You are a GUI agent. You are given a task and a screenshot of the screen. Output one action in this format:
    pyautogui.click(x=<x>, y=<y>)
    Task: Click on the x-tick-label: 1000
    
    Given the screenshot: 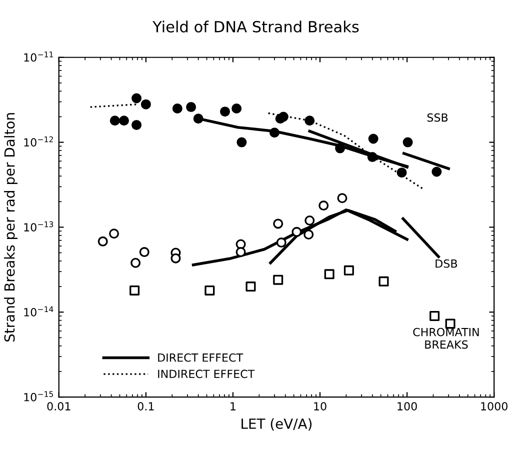 What is the action you would take?
    pyautogui.click(x=494, y=406)
    